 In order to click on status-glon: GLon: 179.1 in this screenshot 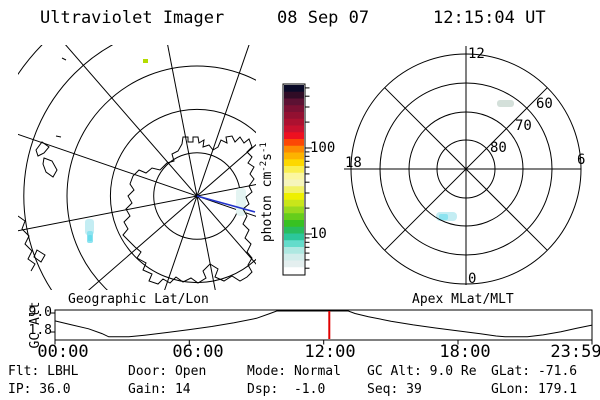, I will do `click(534, 389)`.